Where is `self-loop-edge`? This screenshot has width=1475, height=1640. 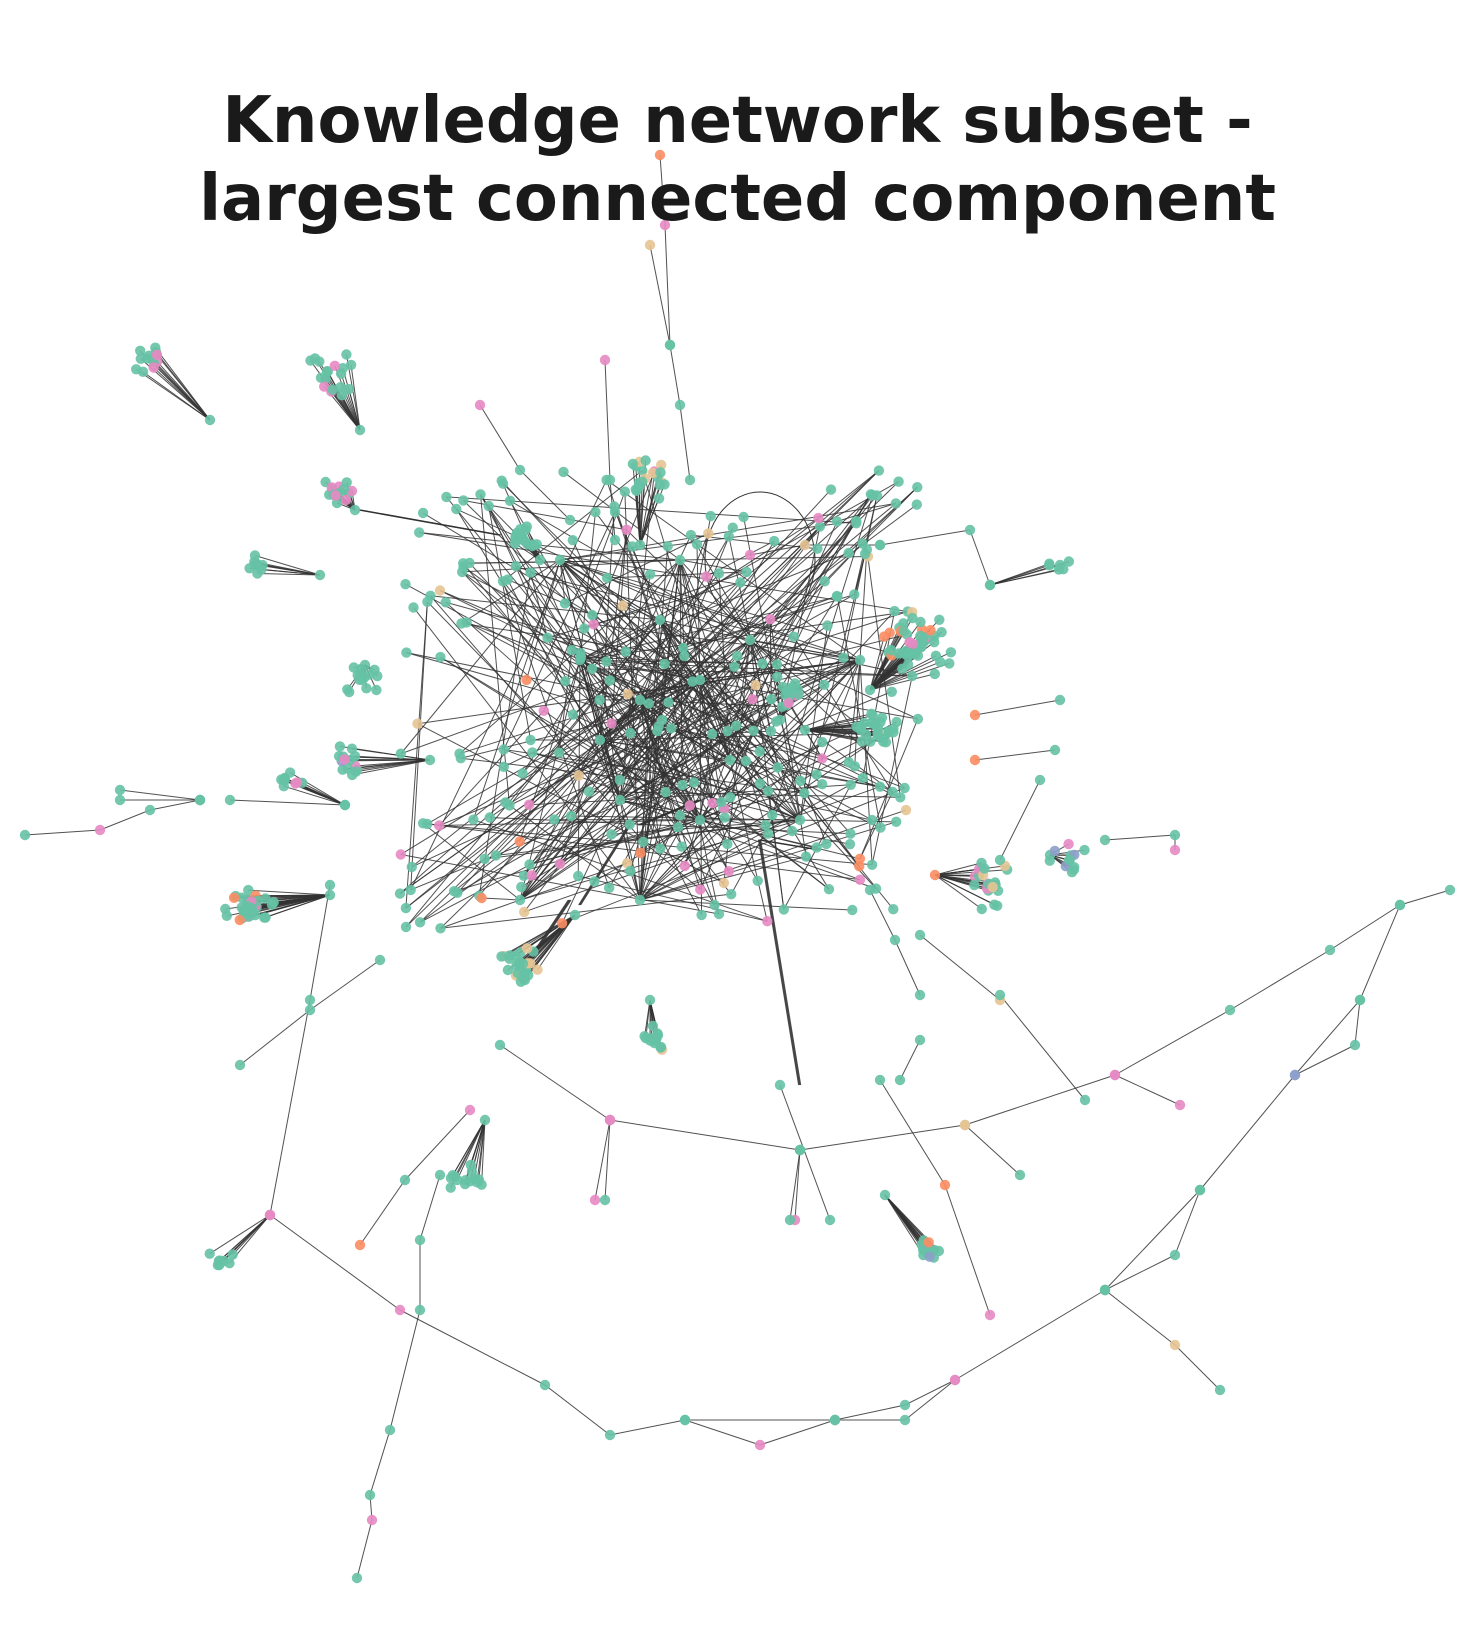 self-loop-edge is located at coordinates (760, 560).